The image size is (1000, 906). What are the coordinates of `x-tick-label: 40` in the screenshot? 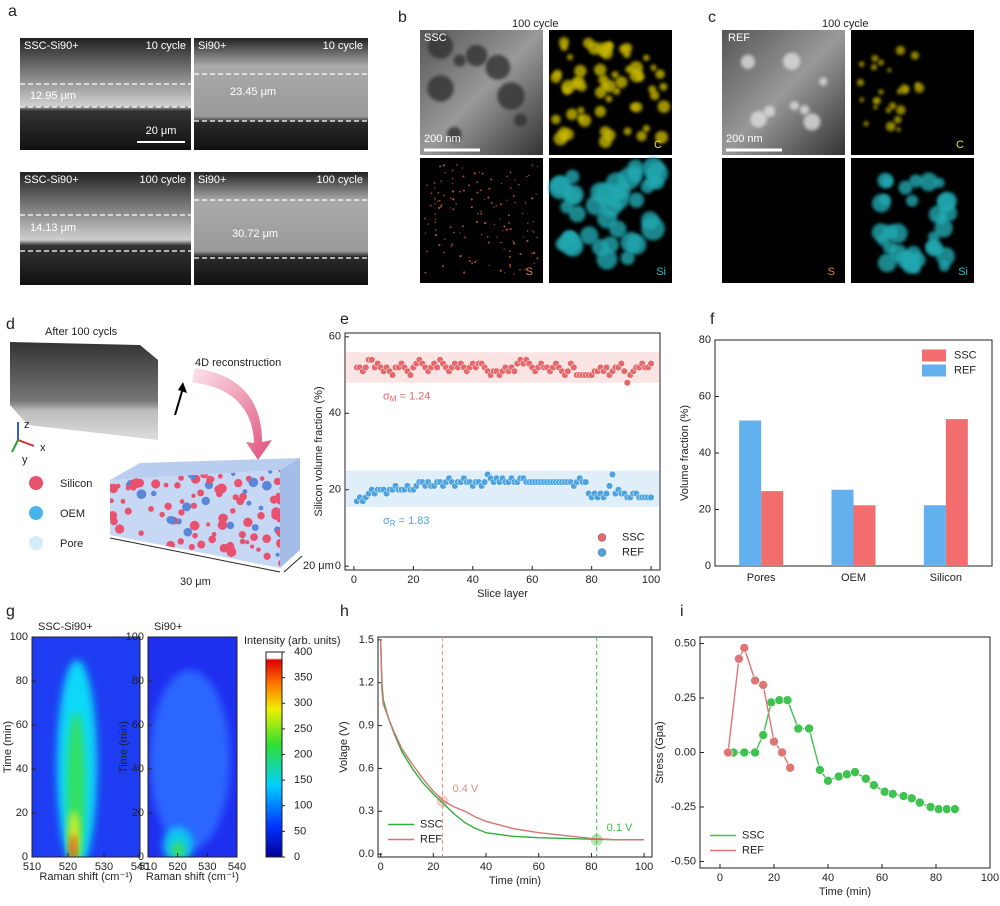 It's located at (828, 878).